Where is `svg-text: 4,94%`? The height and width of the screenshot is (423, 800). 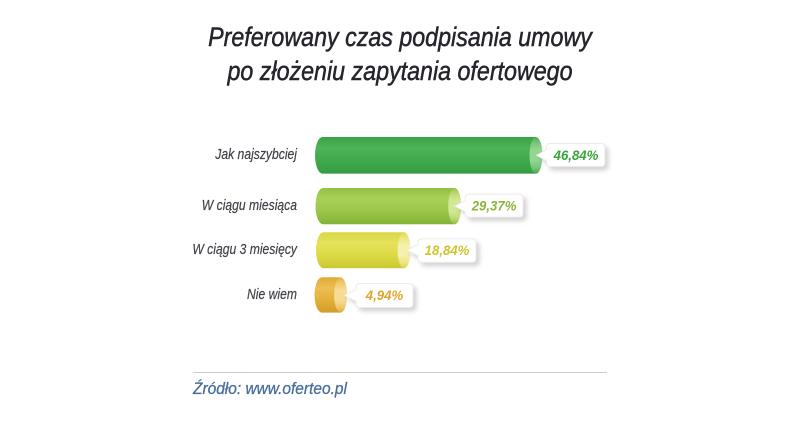
svg-text: 4,94% is located at coordinates (384, 295).